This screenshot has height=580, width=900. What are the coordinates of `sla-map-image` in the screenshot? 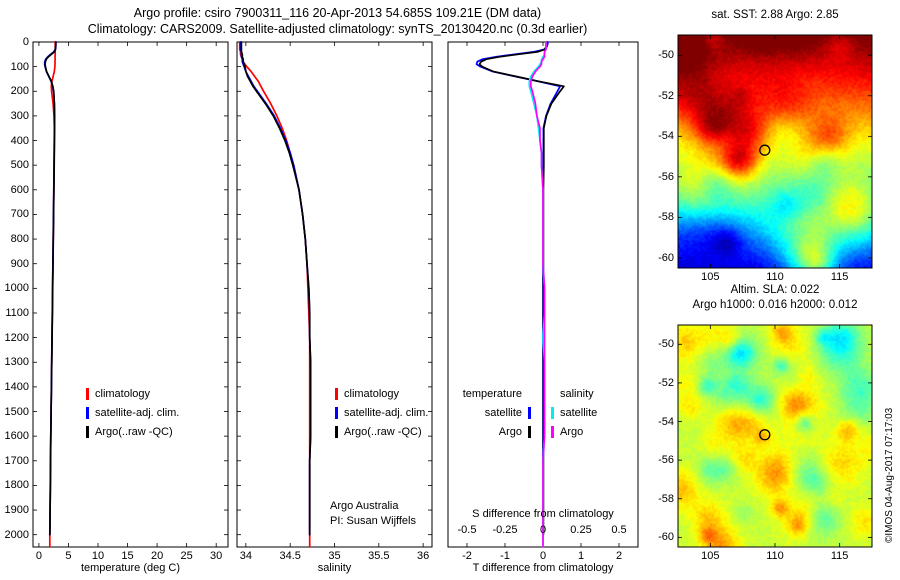 It's located at (775, 436).